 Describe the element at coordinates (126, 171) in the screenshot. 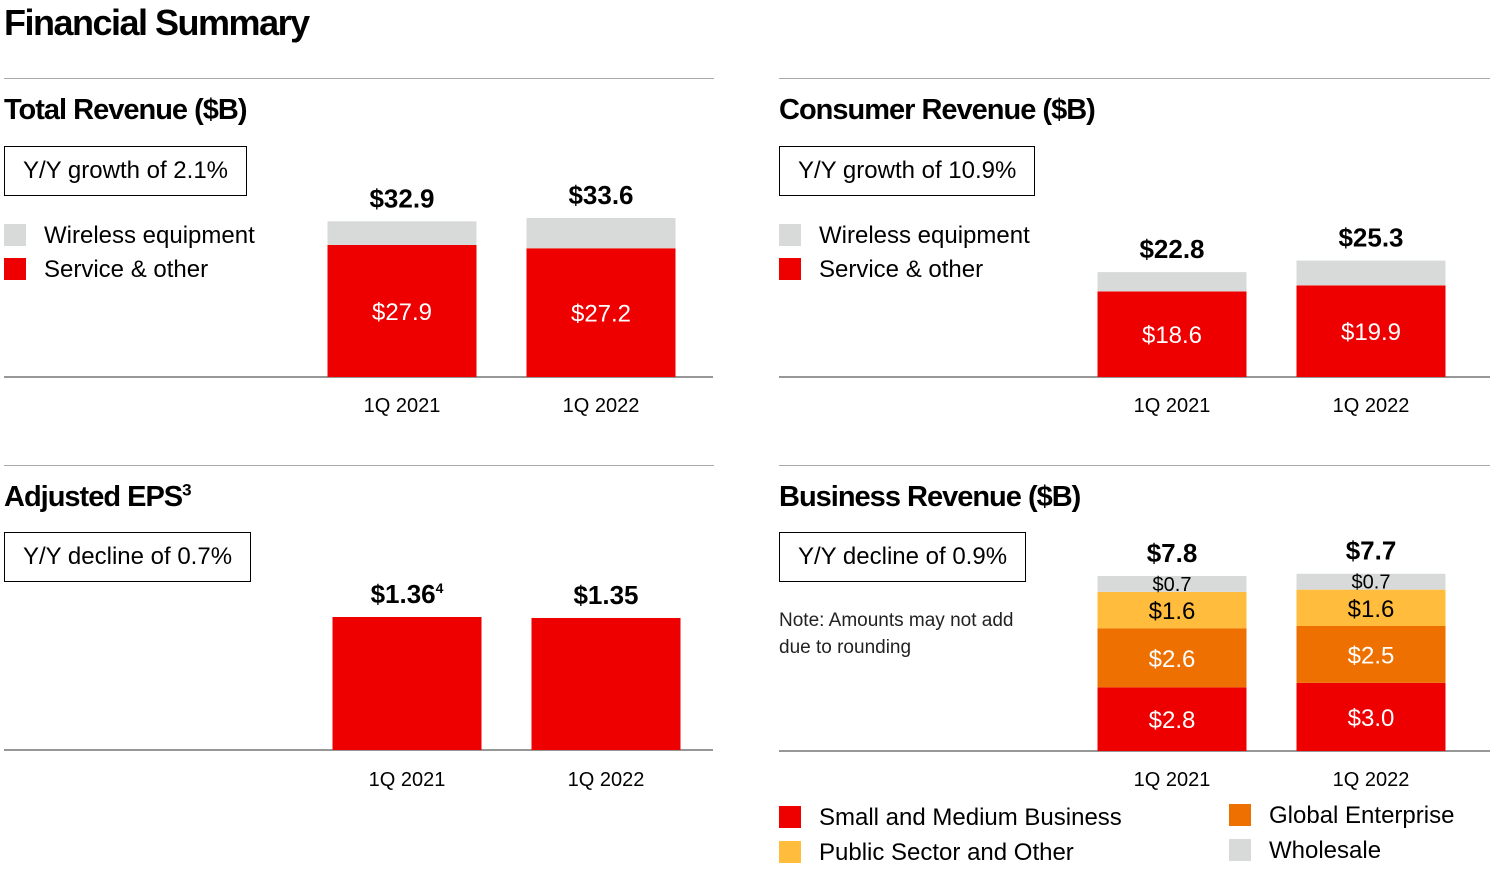

I see `growth-callout: Y/Y growth of 2.1%` at that location.